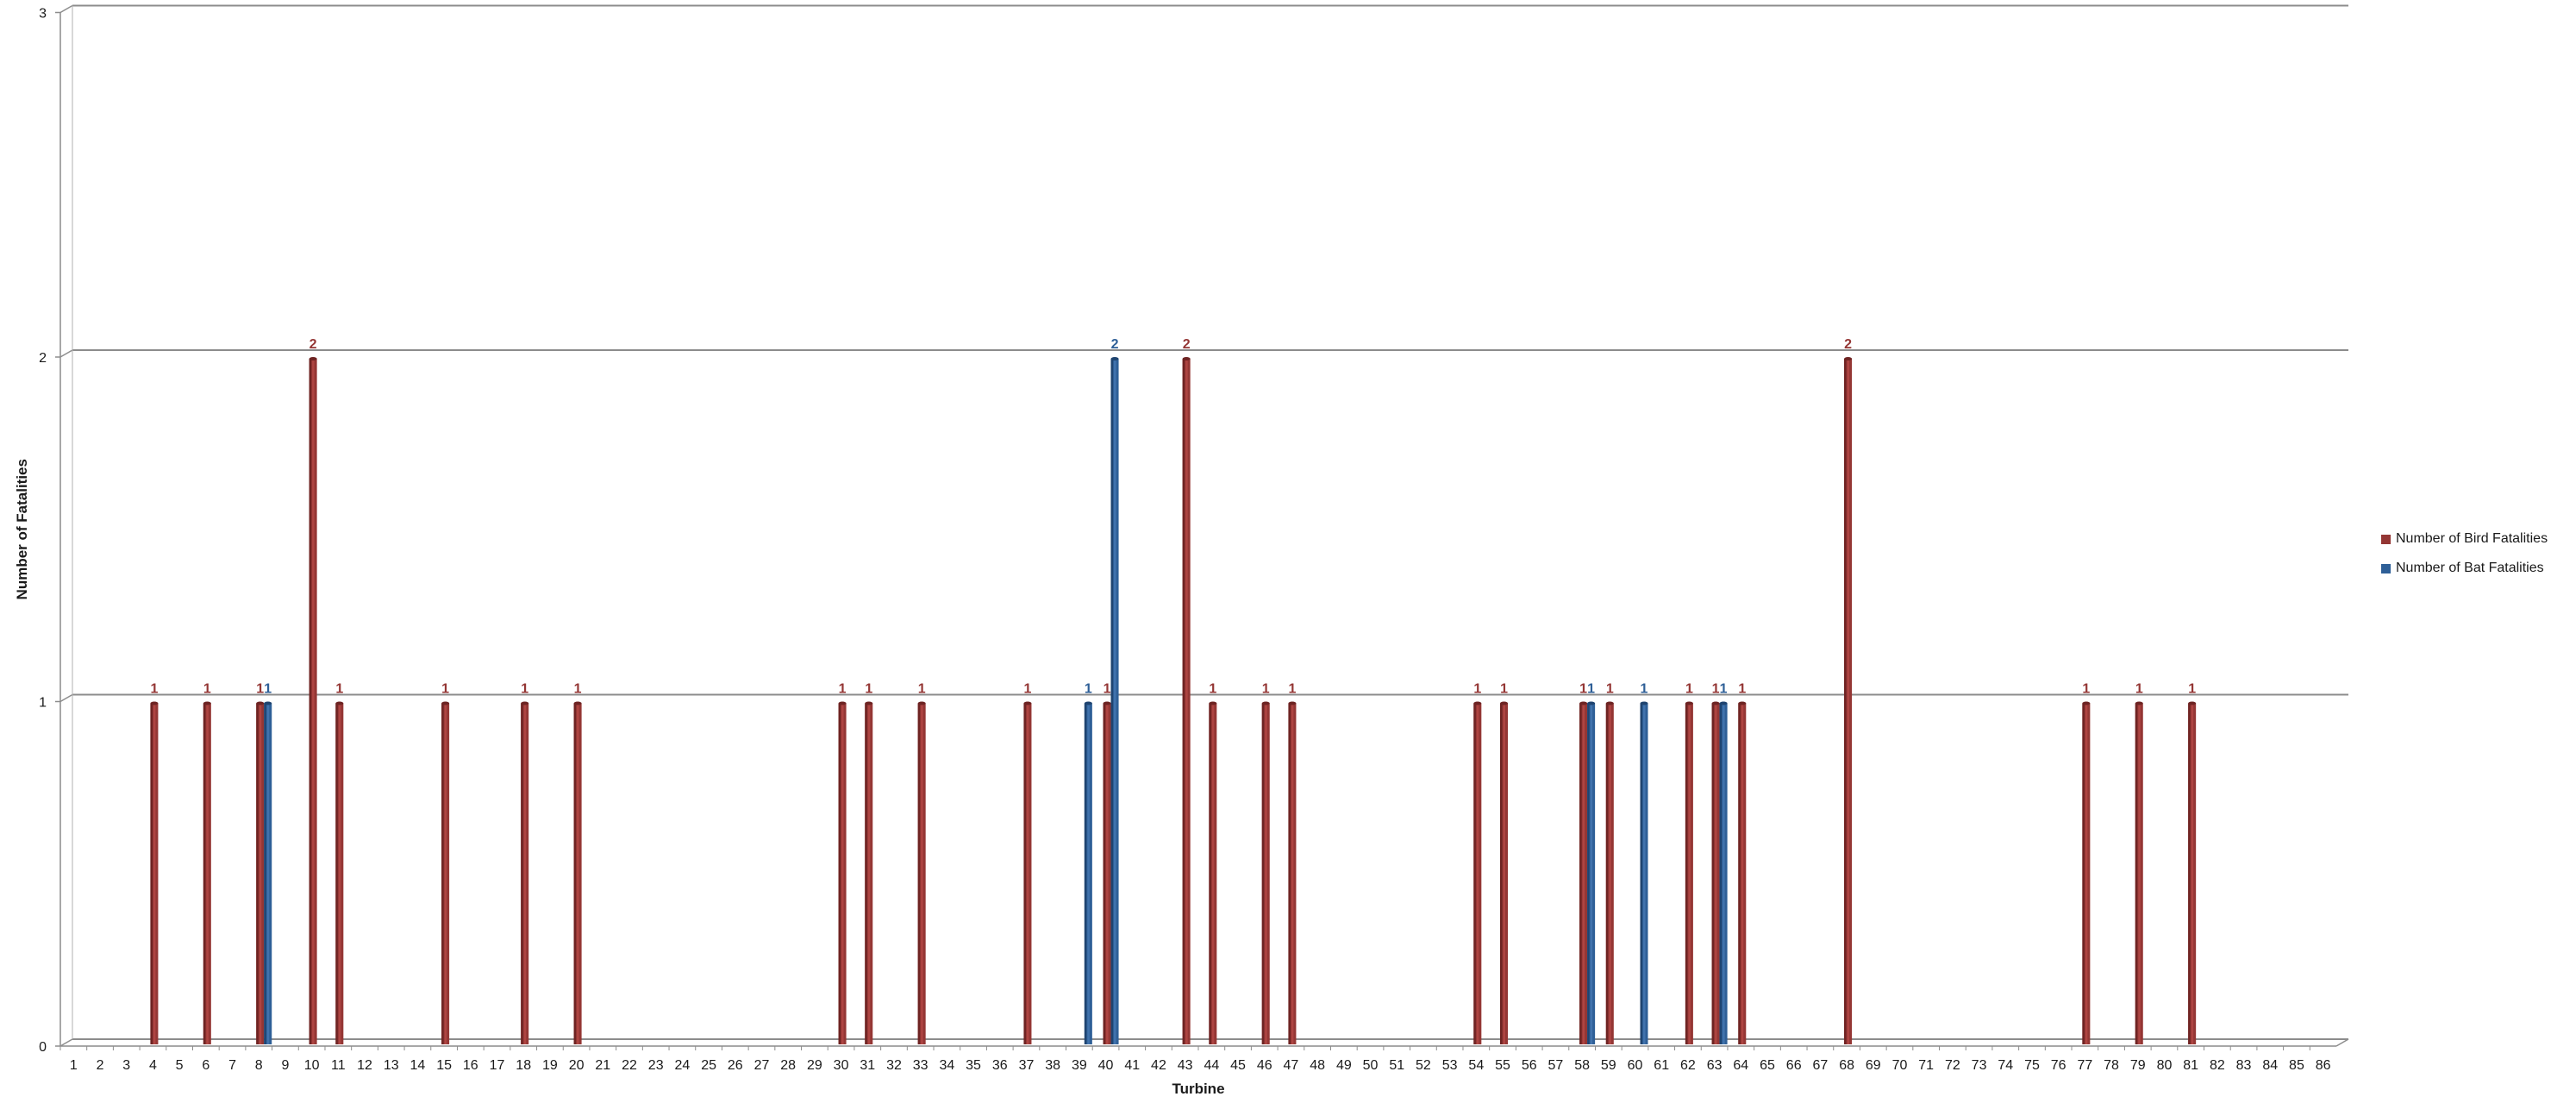 The image size is (2576, 1103). I want to click on x-tick-label: 80, so click(2165, 1065).